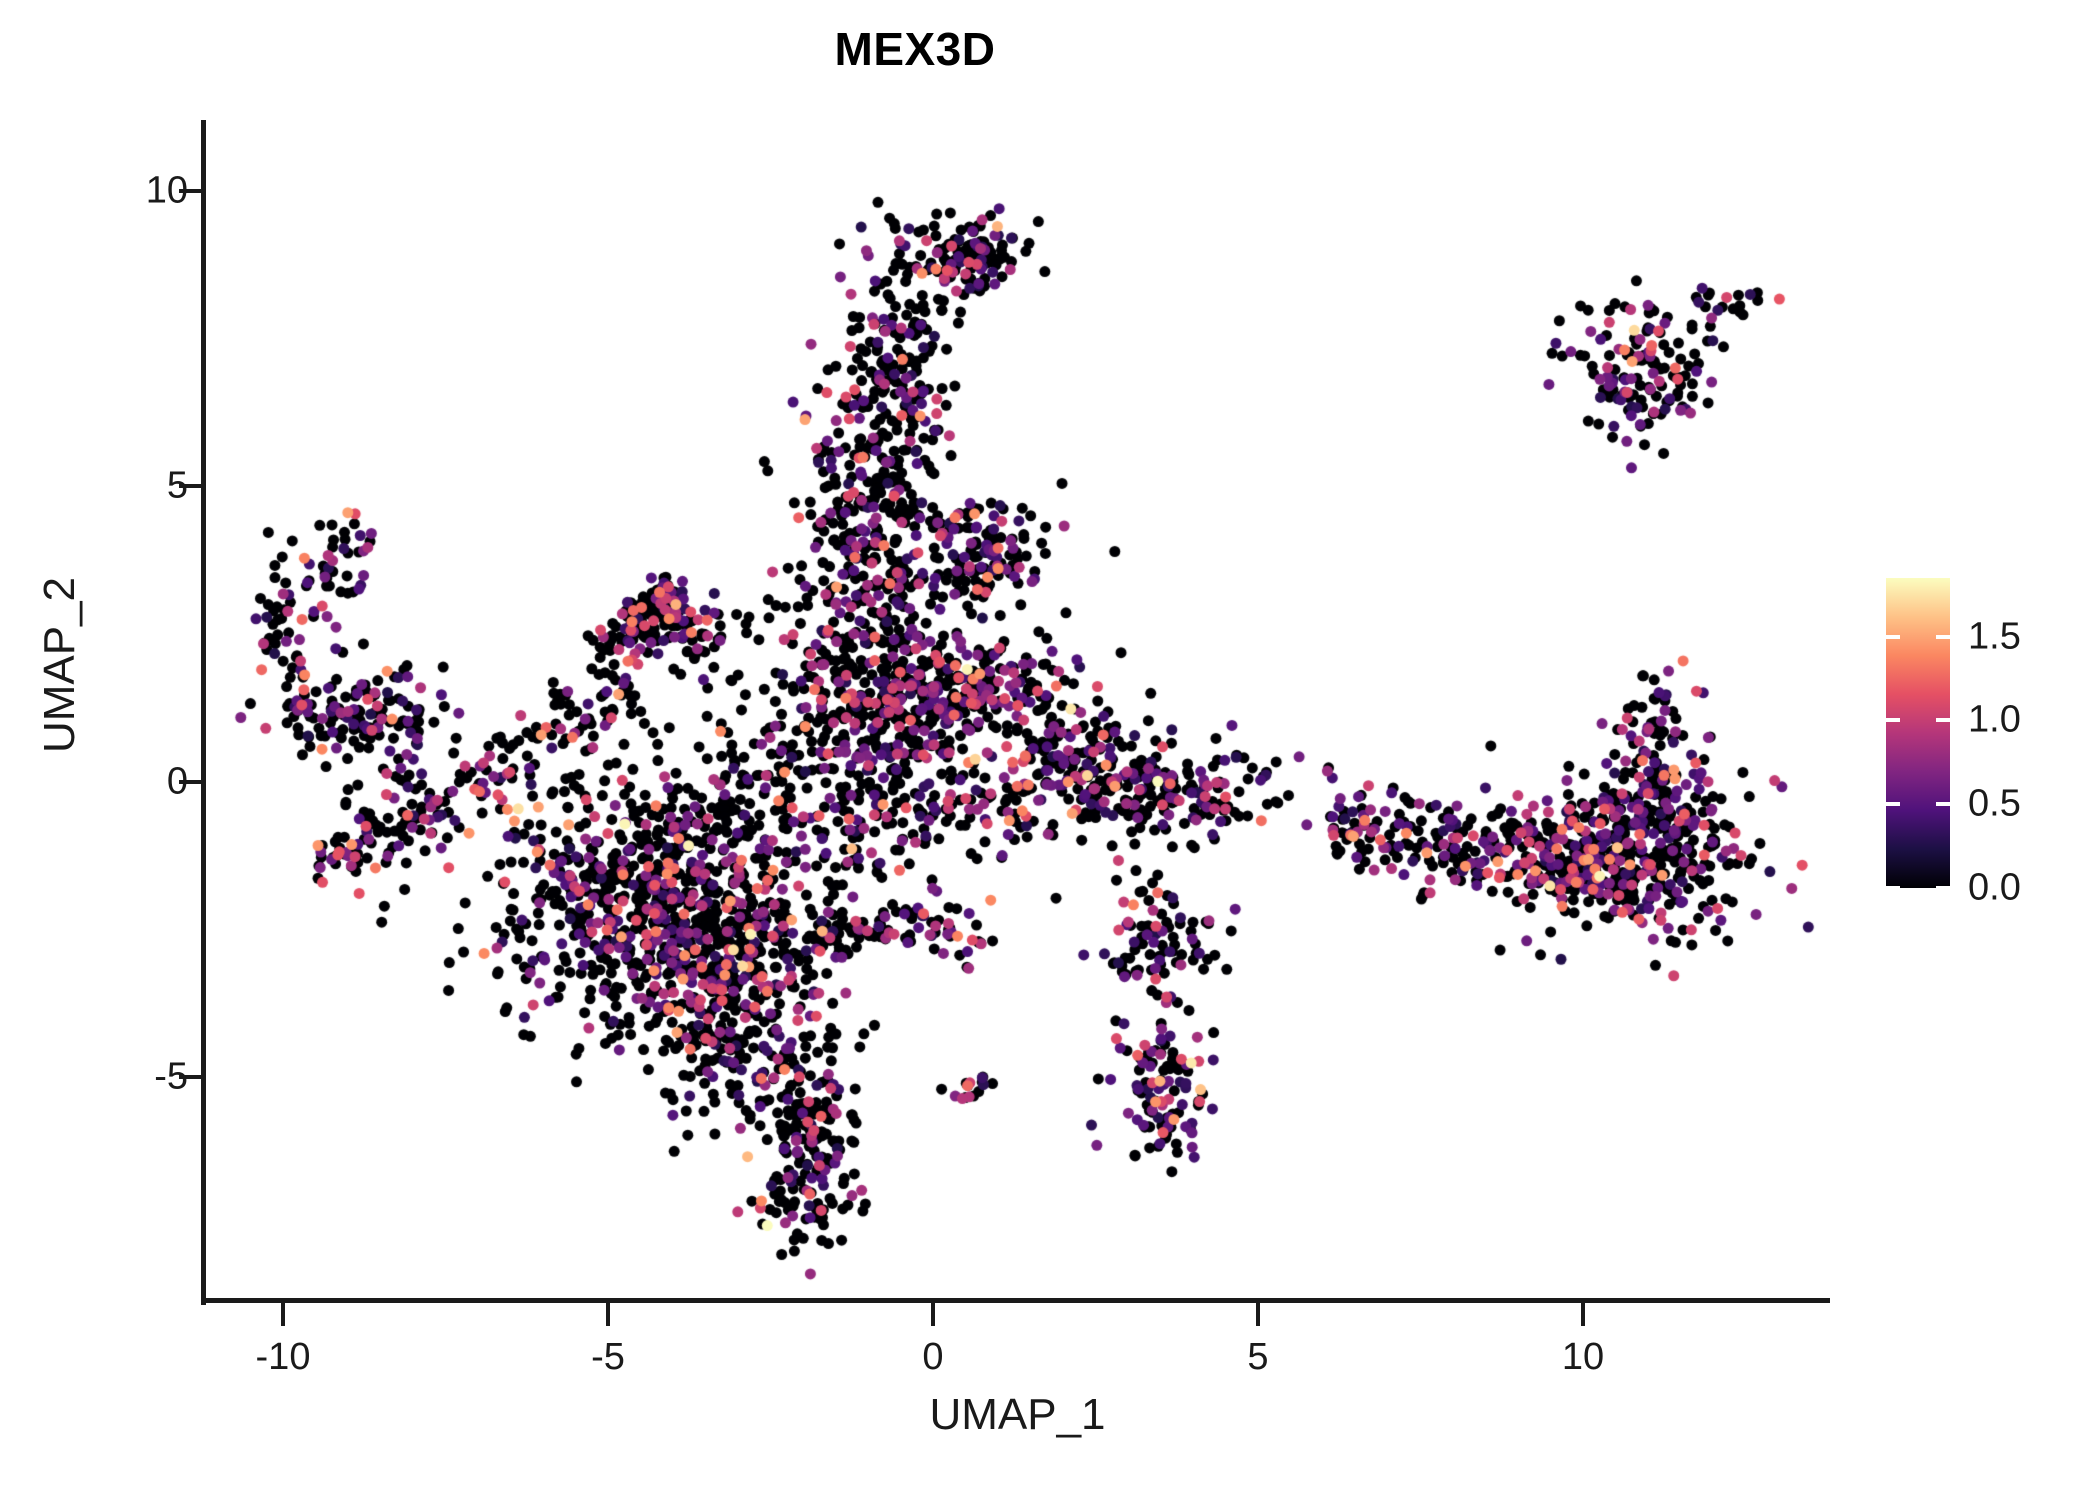 This screenshot has height=1500, width=2100. What do you see at coordinates (933, 1357) in the screenshot?
I see `x-tick-label: 0` at bounding box center [933, 1357].